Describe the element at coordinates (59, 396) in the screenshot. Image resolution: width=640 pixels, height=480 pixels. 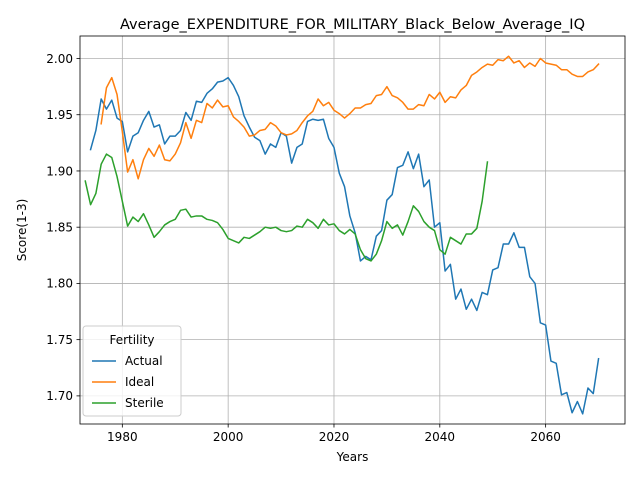
I see `y-tick-label: 1.70` at that location.